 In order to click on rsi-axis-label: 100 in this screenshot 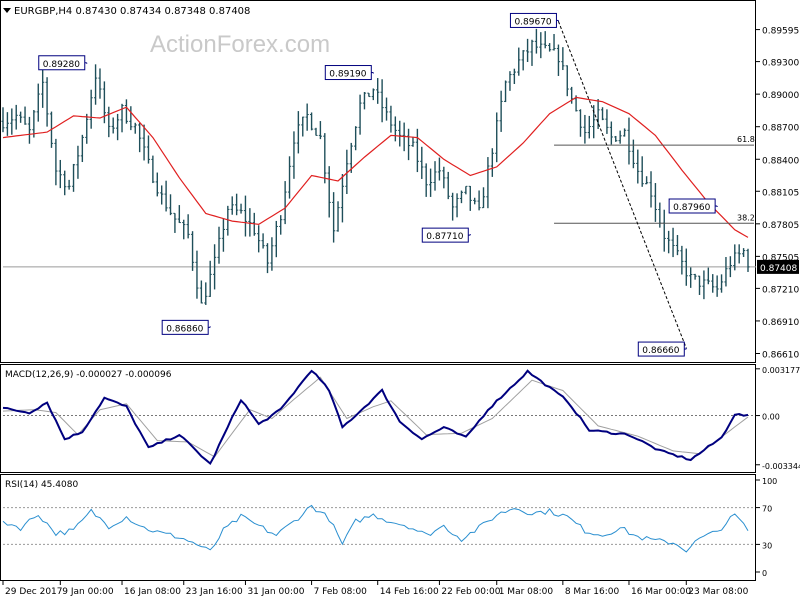, I will do `click(769, 481)`.